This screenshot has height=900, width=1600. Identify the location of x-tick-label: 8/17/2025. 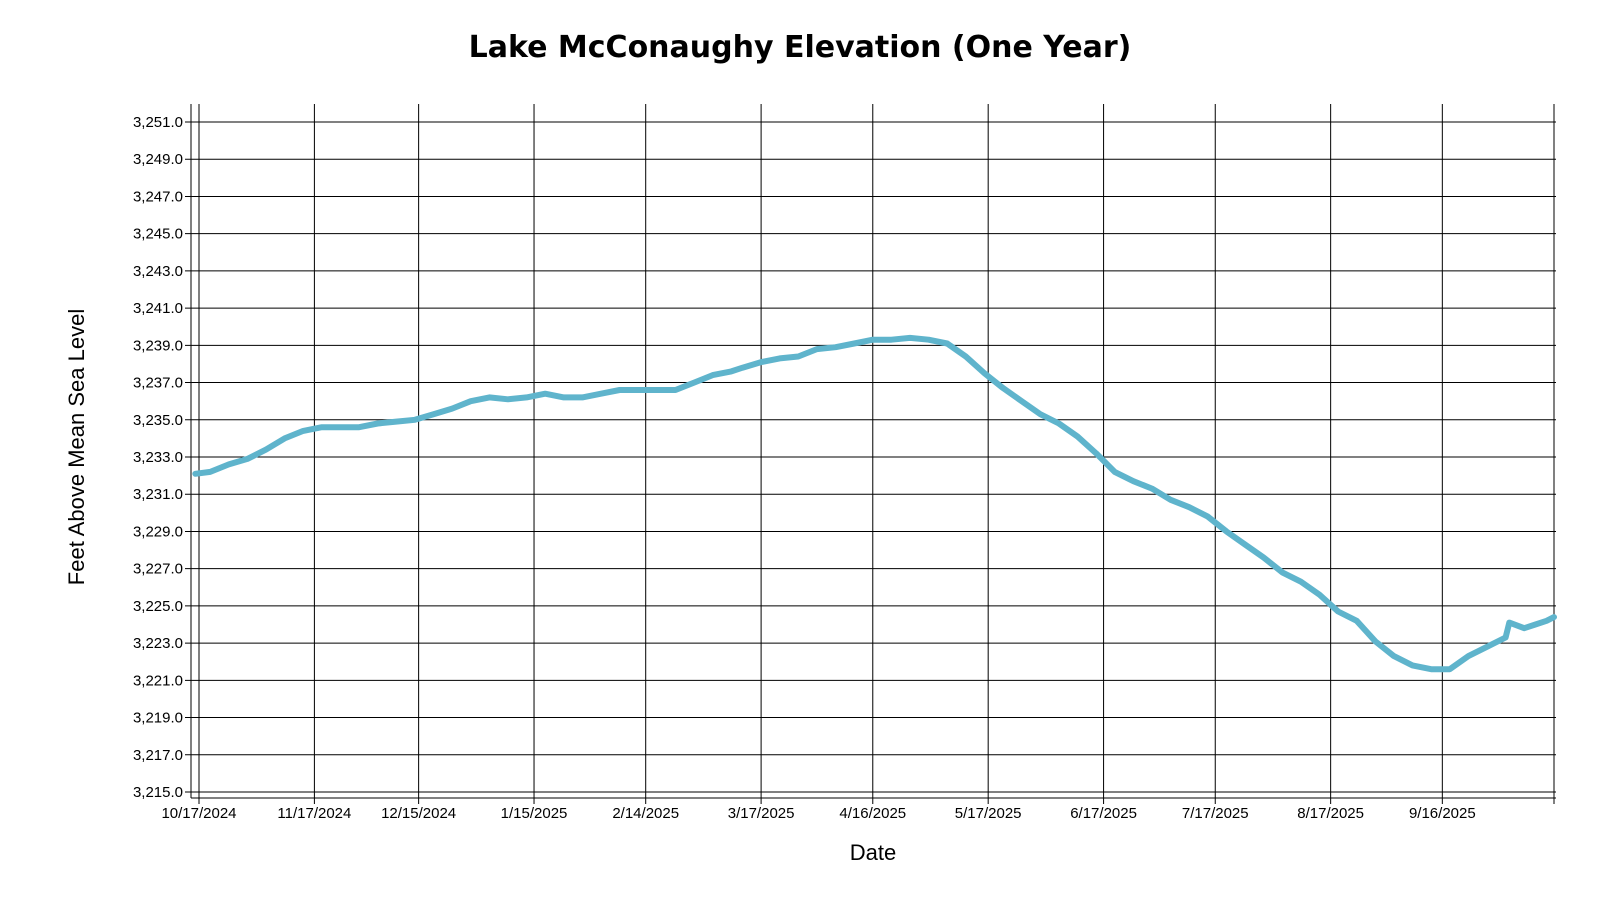
(1330, 813).